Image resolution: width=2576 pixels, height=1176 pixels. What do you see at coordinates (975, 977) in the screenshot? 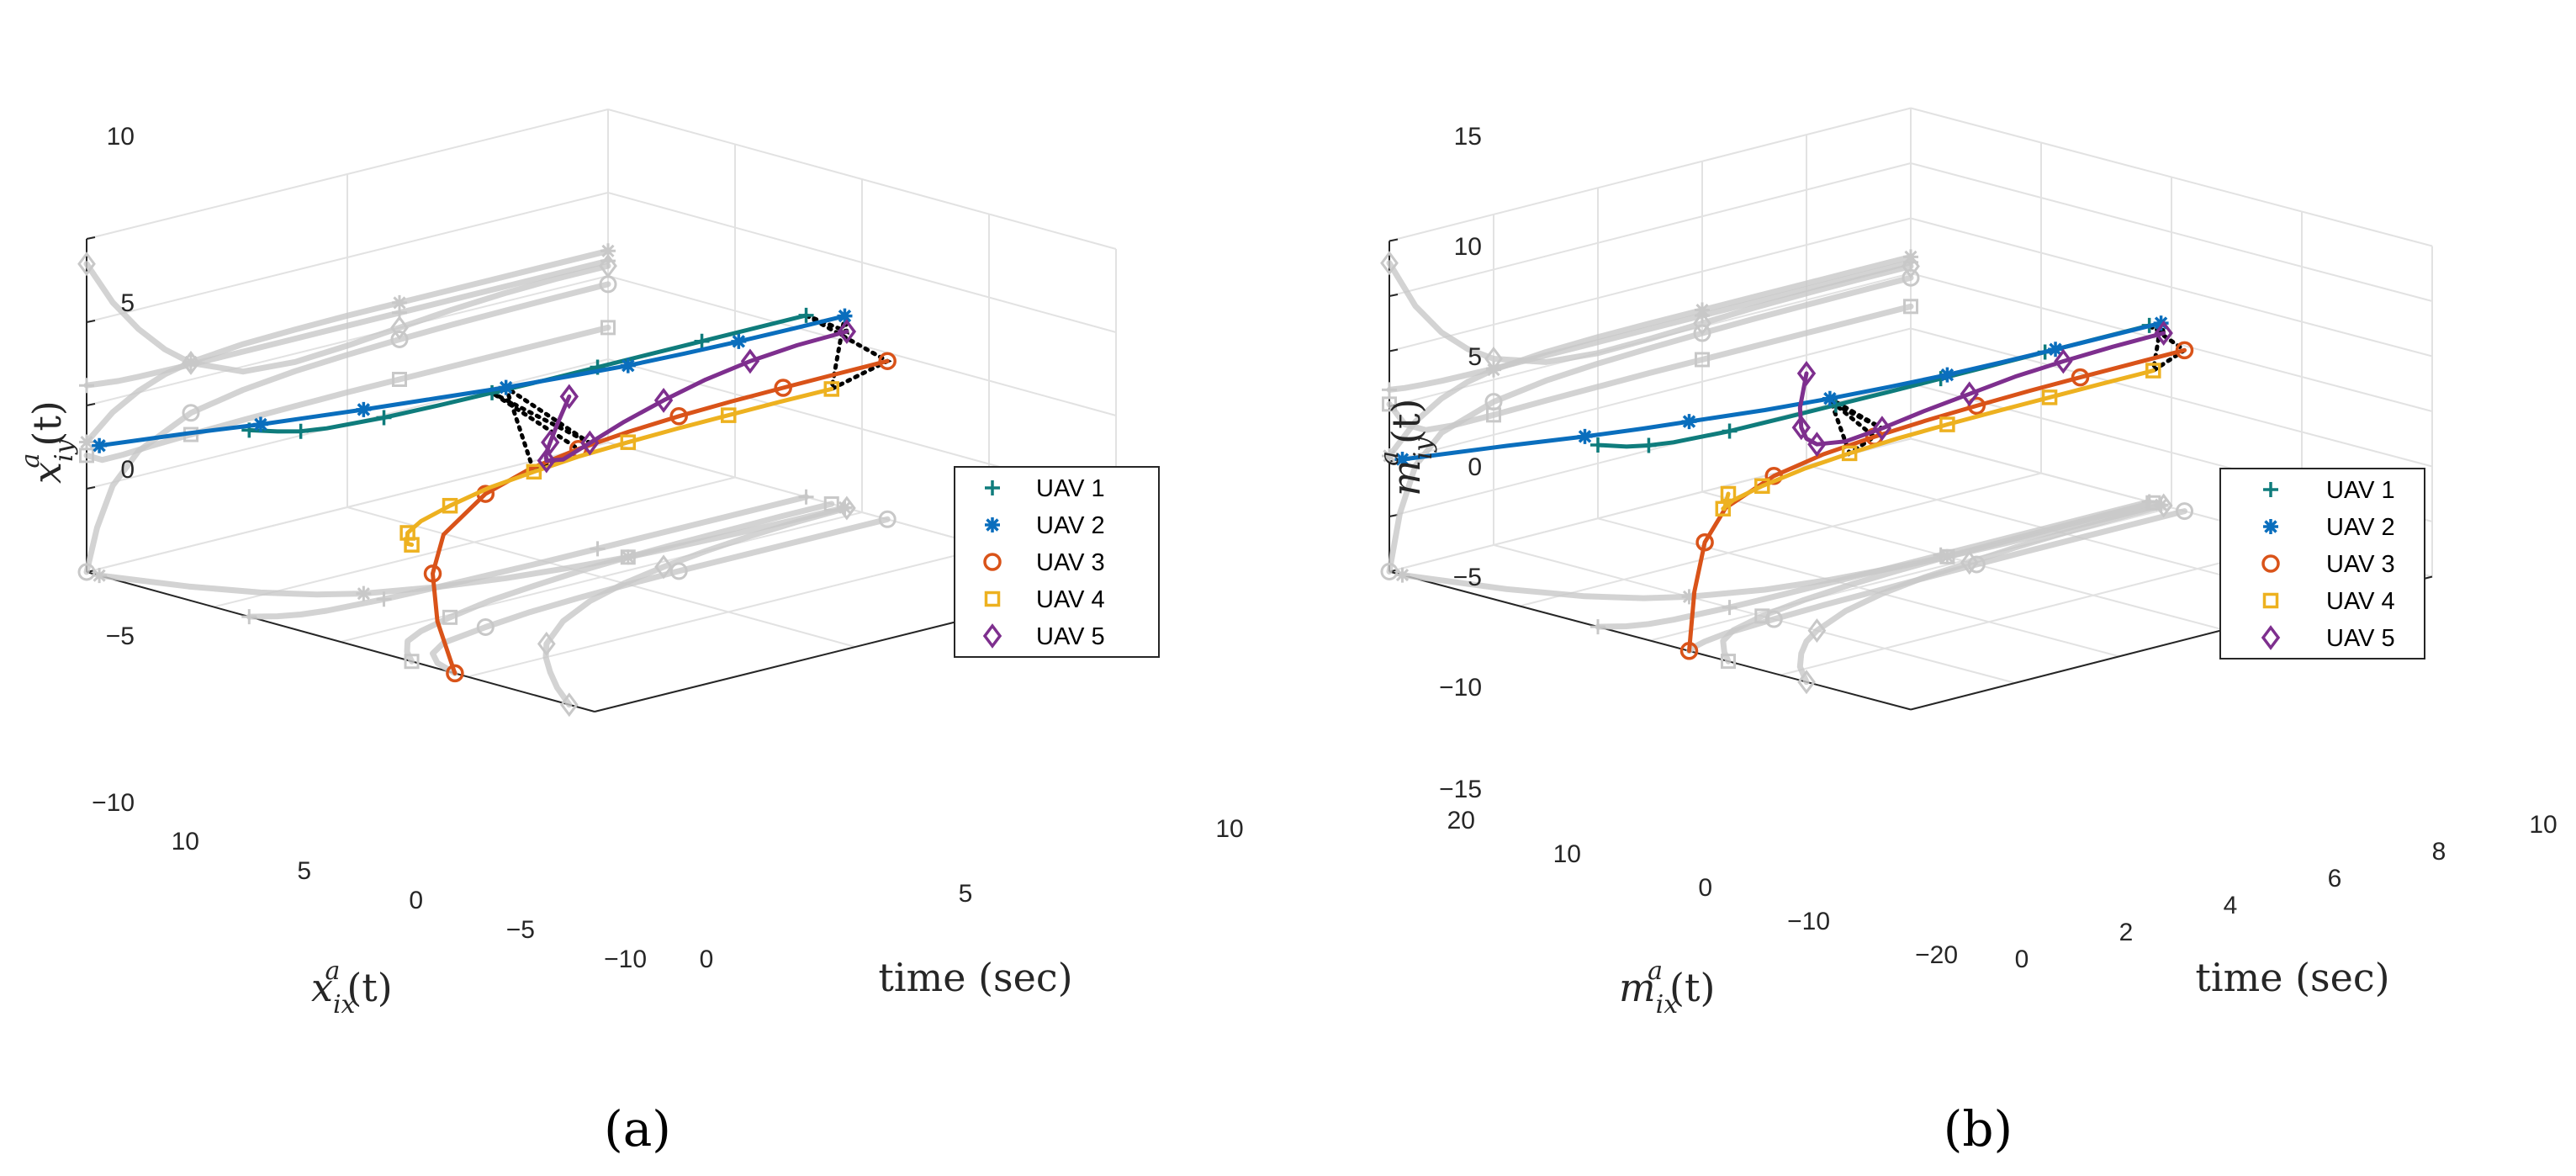
I see `panel-a-x-axis-label: time (sec)` at bounding box center [975, 977].